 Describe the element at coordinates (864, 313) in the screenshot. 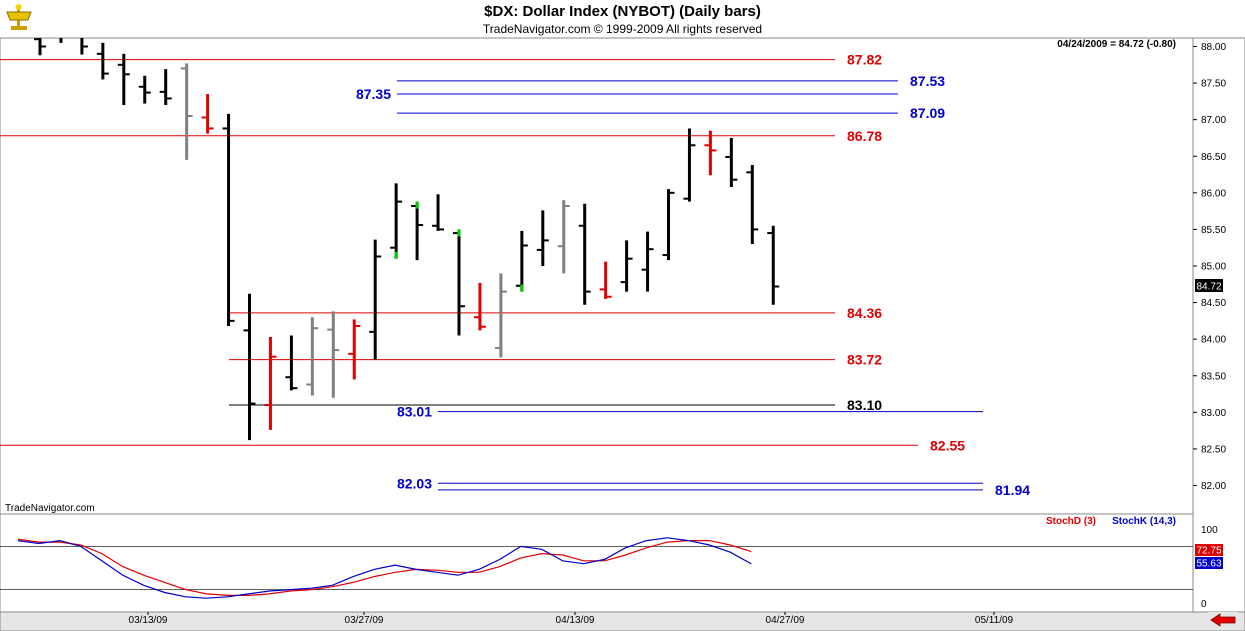

I see `level-label-84.36: 84.36` at that location.